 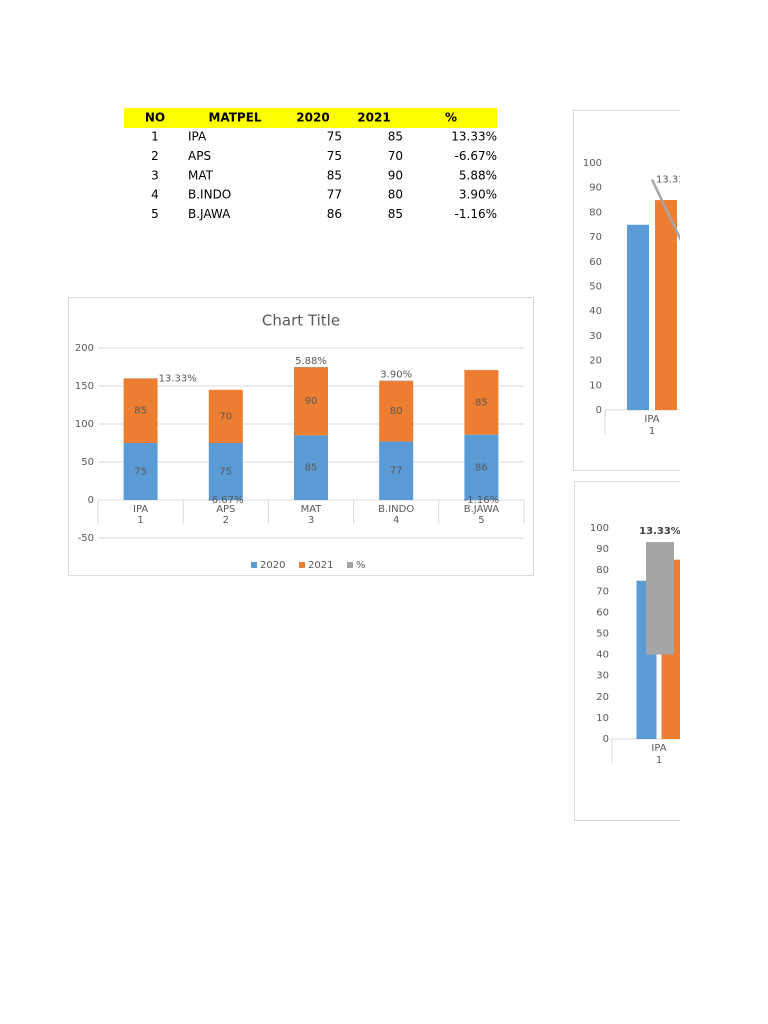 I want to click on table-header: %, so click(x=451, y=118).